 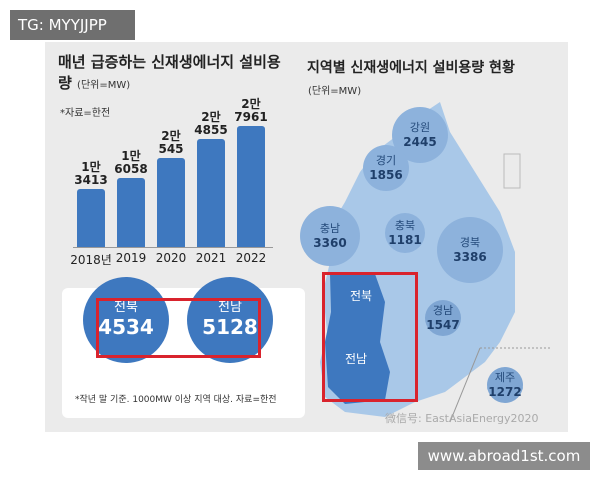 What do you see at coordinates (91, 217) in the screenshot?
I see `bar-2018년` at bounding box center [91, 217].